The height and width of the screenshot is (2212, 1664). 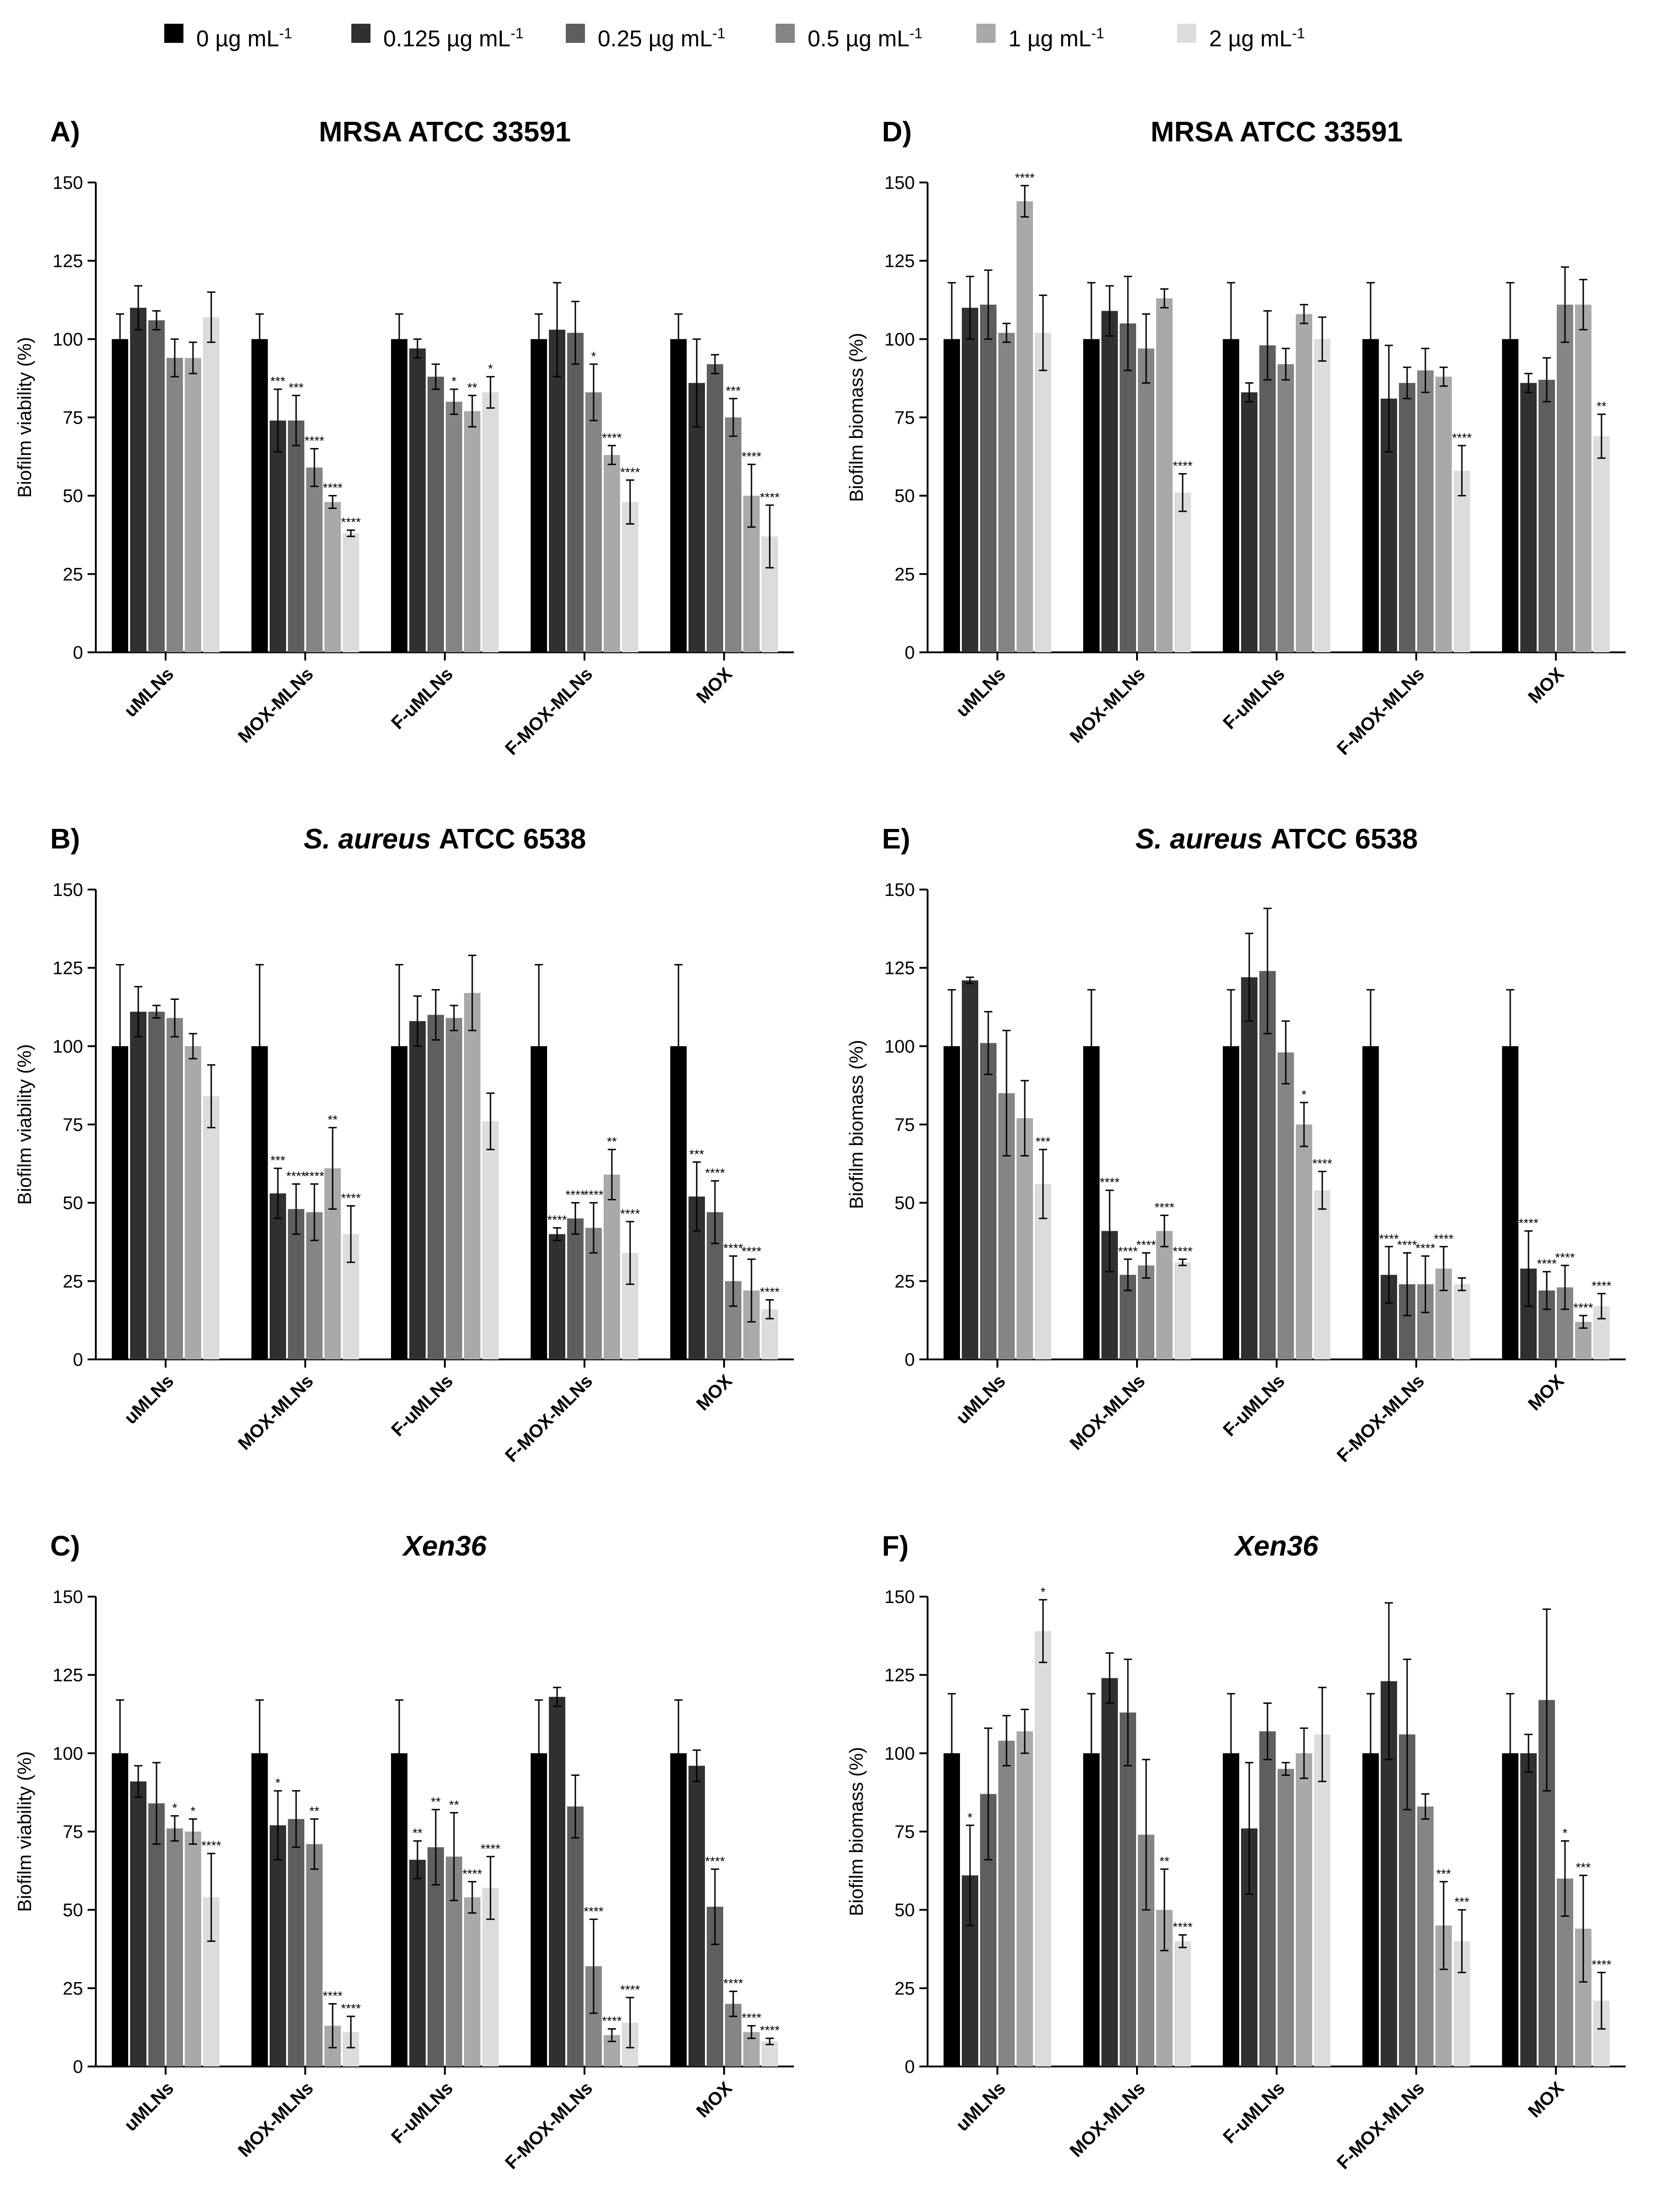 I want to click on y-tick-label: 125, so click(x=67, y=968).